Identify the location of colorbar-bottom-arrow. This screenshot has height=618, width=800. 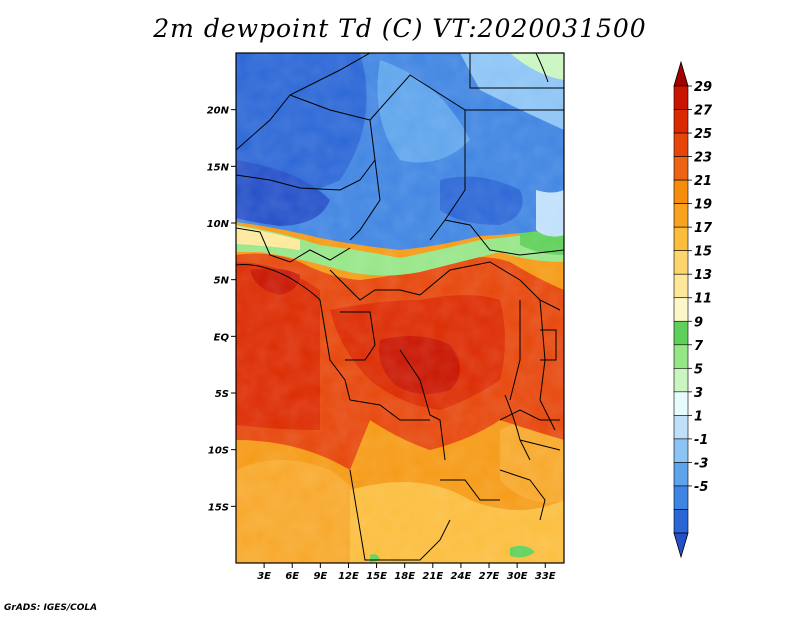
(681, 545).